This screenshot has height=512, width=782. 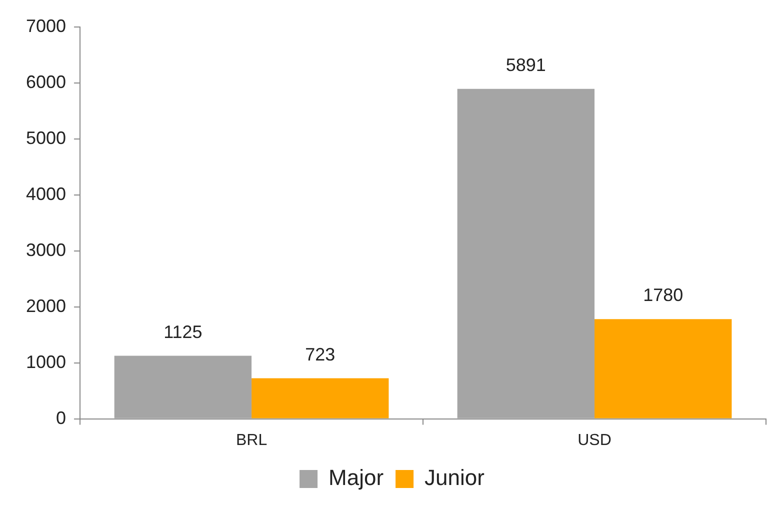 I want to click on legend-label: Junior, so click(x=454, y=477).